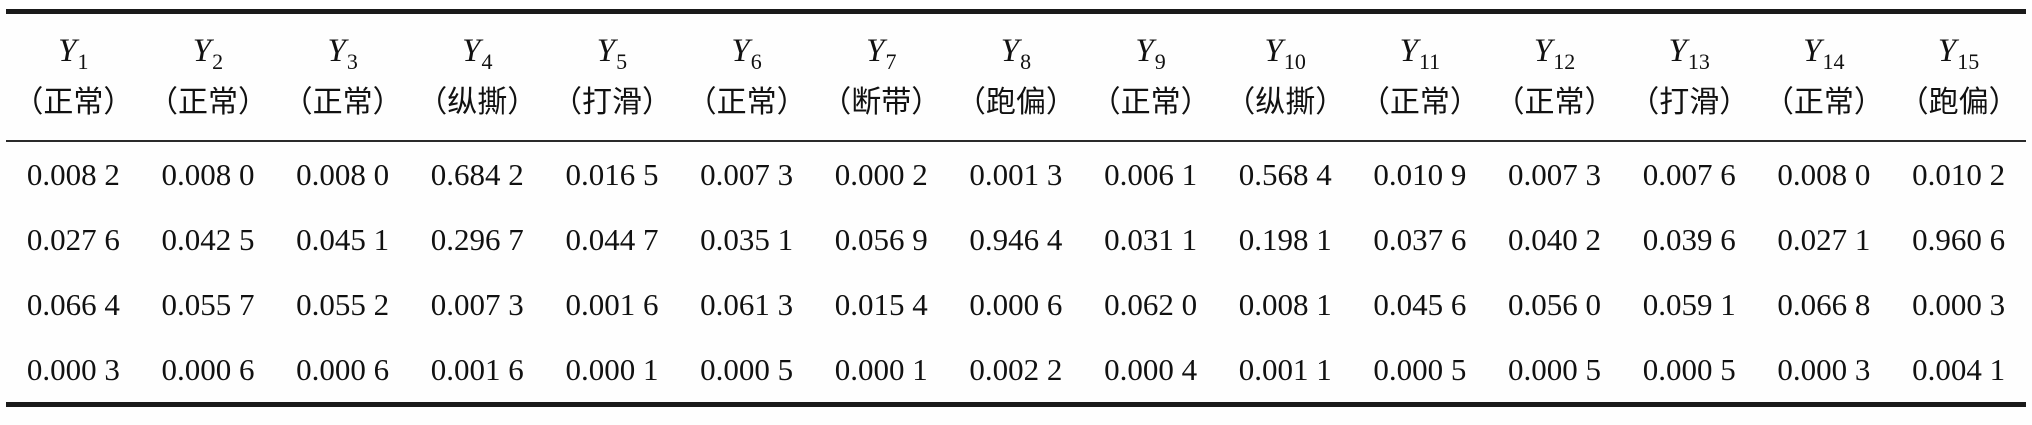  I want to click on column-variable: Y2, so click(208, 51).